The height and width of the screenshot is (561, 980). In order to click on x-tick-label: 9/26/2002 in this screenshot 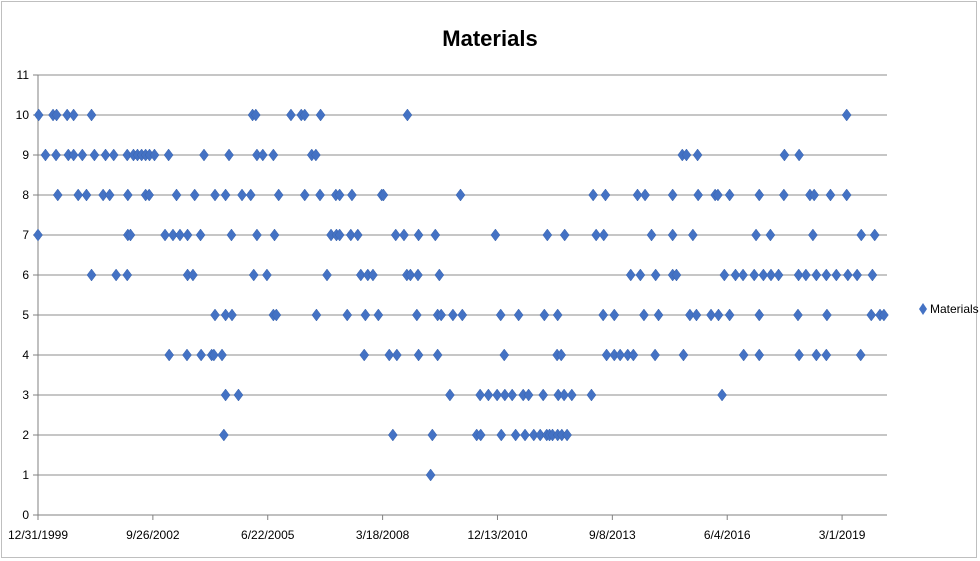, I will do `click(153, 535)`.